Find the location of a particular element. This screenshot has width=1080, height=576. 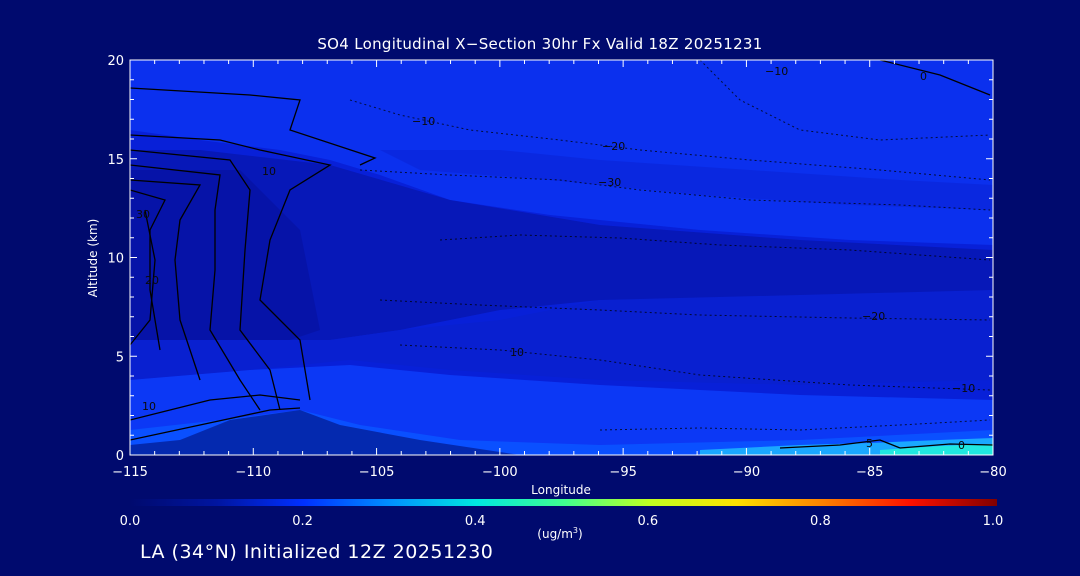

field-upper-mid is located at coordinates (686, 180).